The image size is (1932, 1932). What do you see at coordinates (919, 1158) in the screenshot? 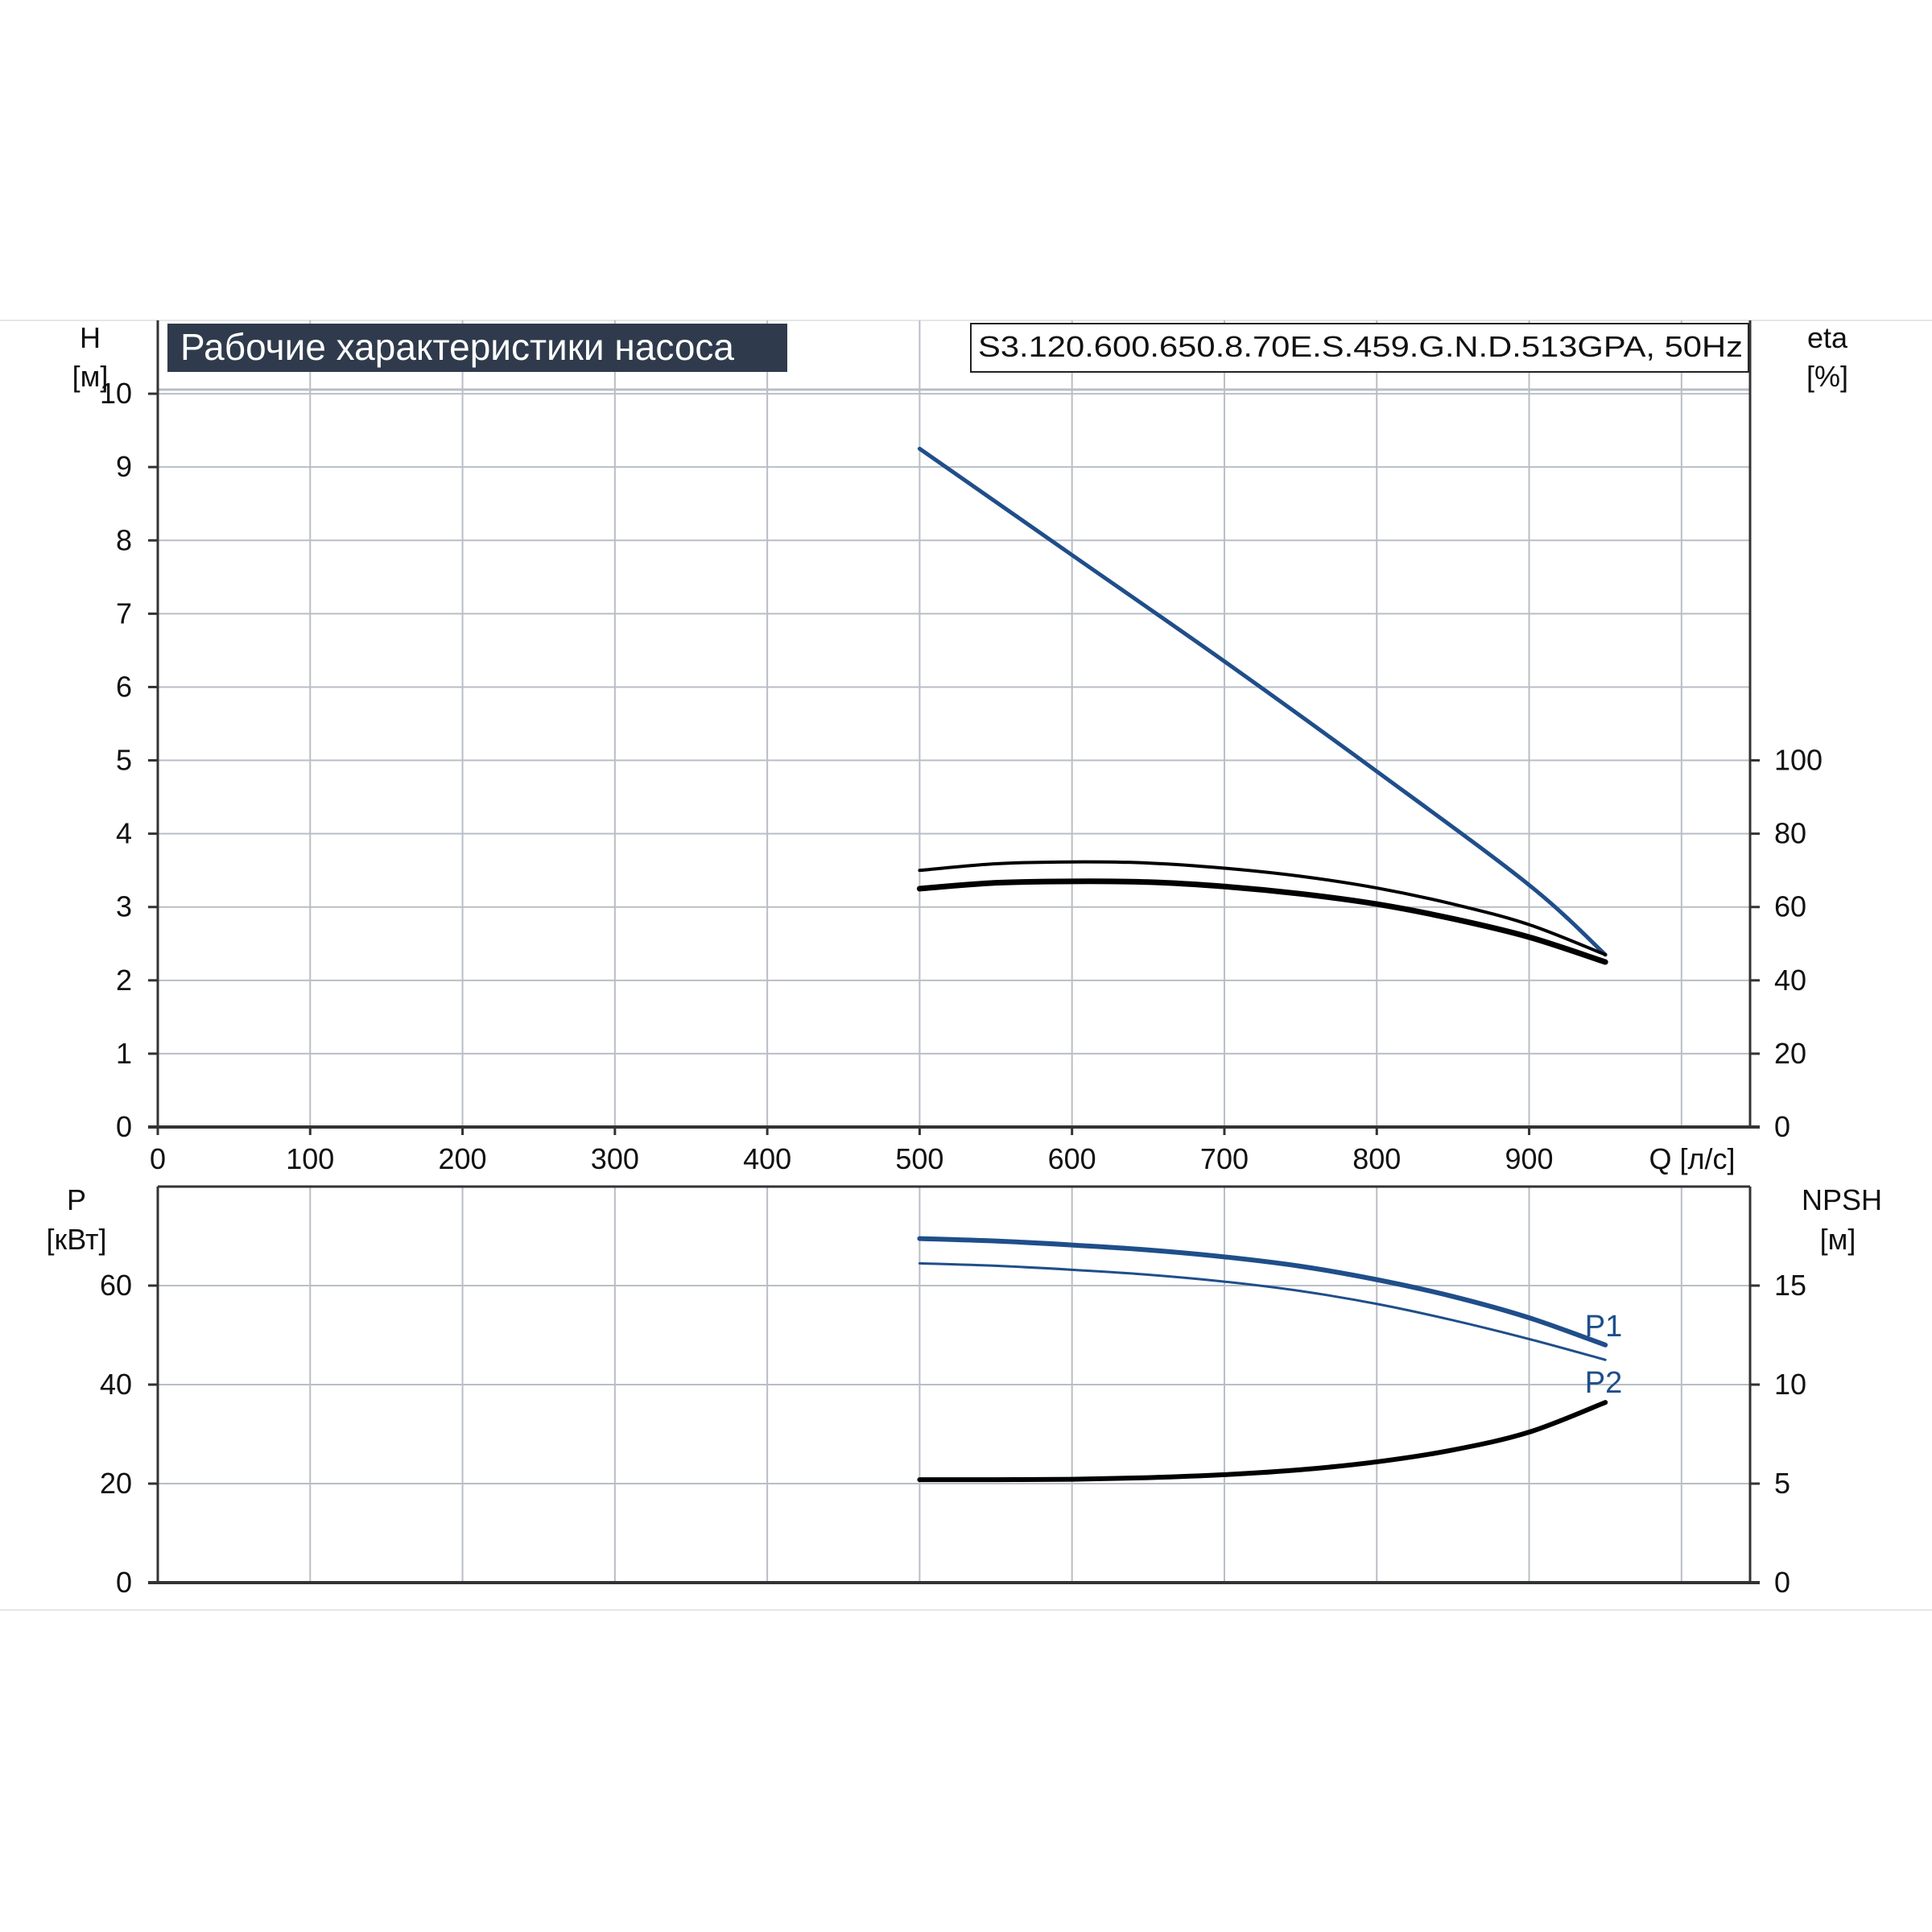
I see `x-tick-label: 500` at bounding box center [919, 1158].